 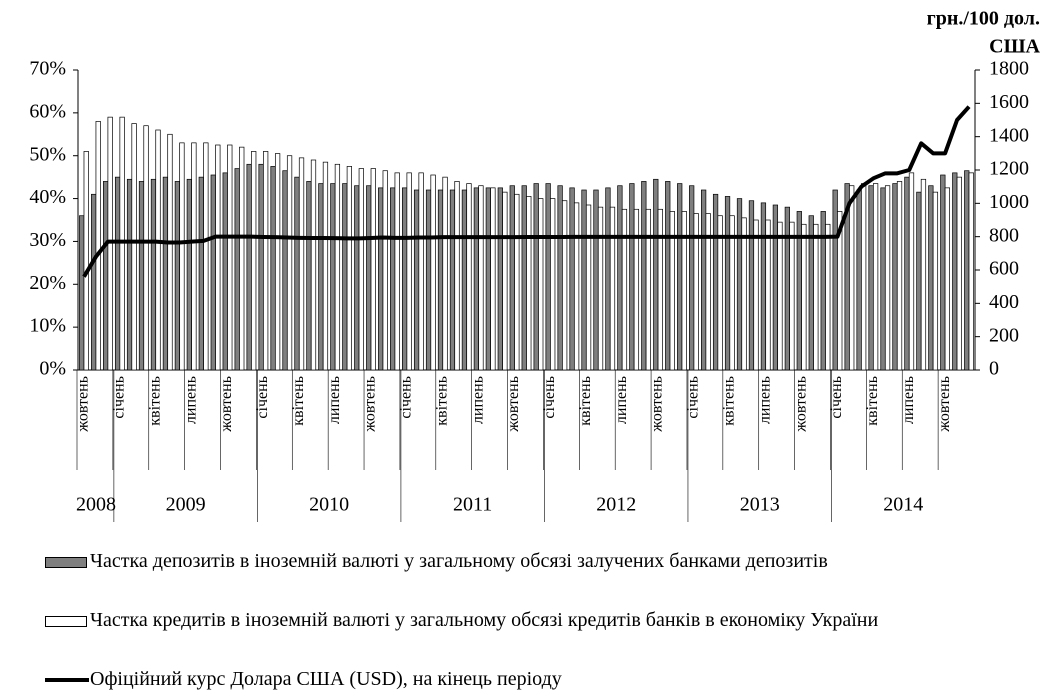 I want to click on y2-tick-label: 1600, so click(x=1009, y=102).